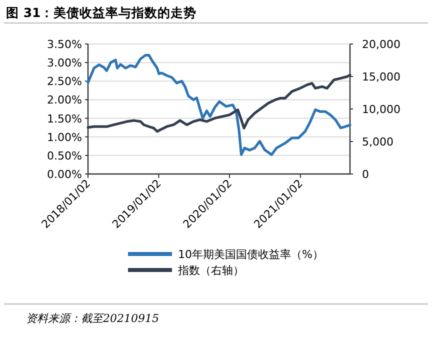 This screenshot has height=338, width=432. I want to click on text: 资料来源：截至20210915, so click(92, 318).